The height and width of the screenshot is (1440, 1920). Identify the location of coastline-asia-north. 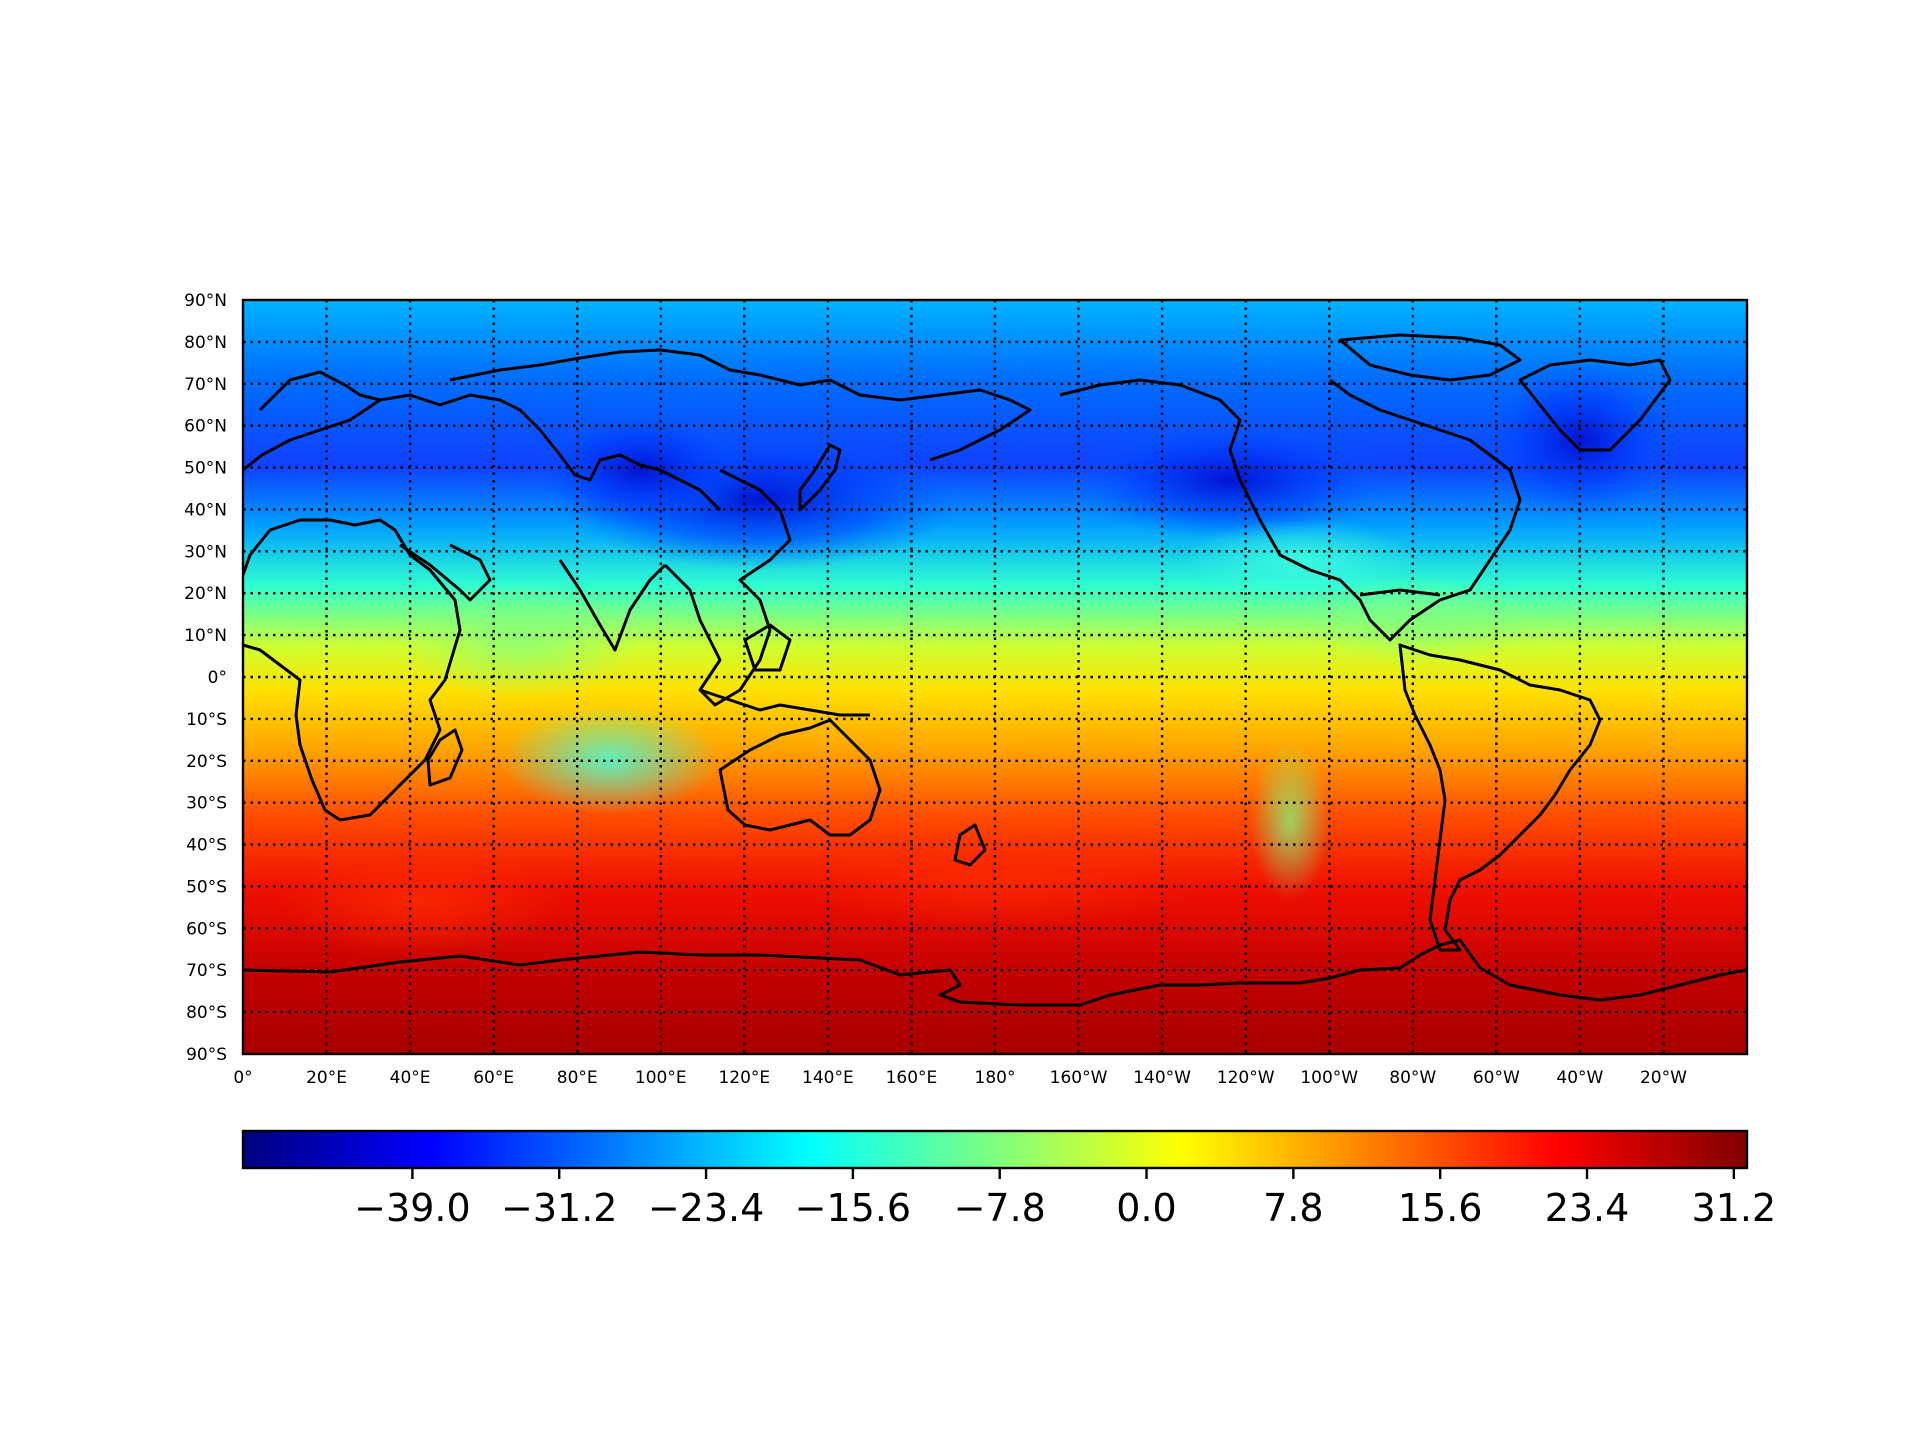
(740, 405).